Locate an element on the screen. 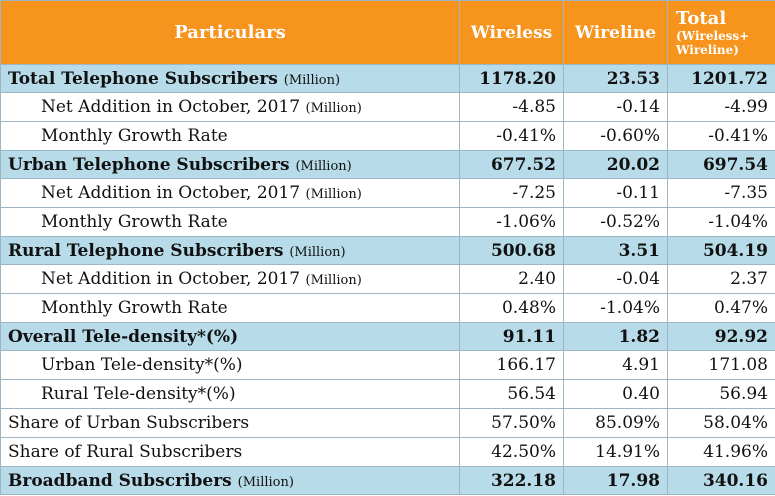 This screenshot has width=775, height=496. cell-wireless: 56.54 is located at coordinates (511, 394).